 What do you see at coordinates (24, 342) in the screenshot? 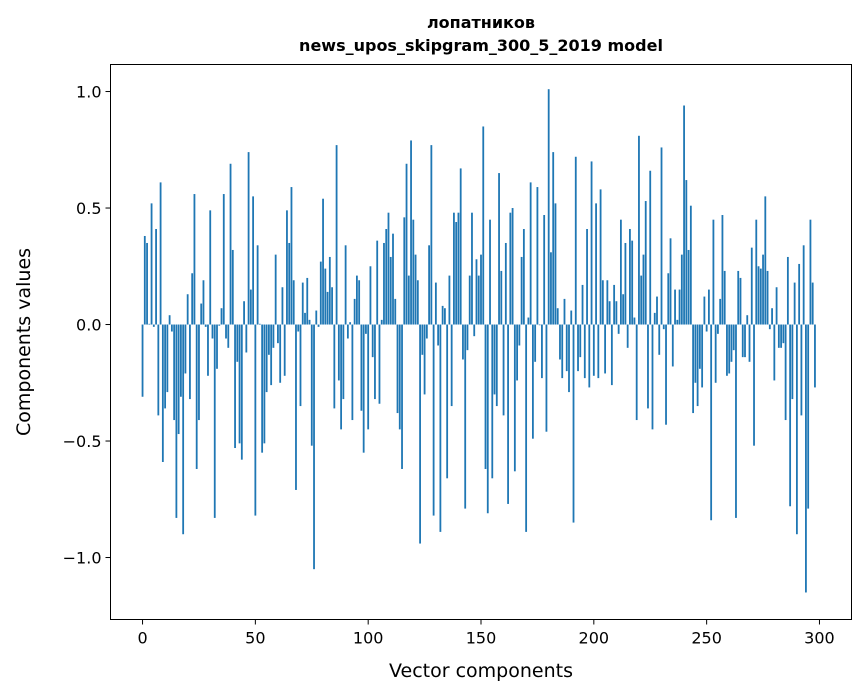
I see `y-axis-label: Components values` at bounding box center [24, 342].